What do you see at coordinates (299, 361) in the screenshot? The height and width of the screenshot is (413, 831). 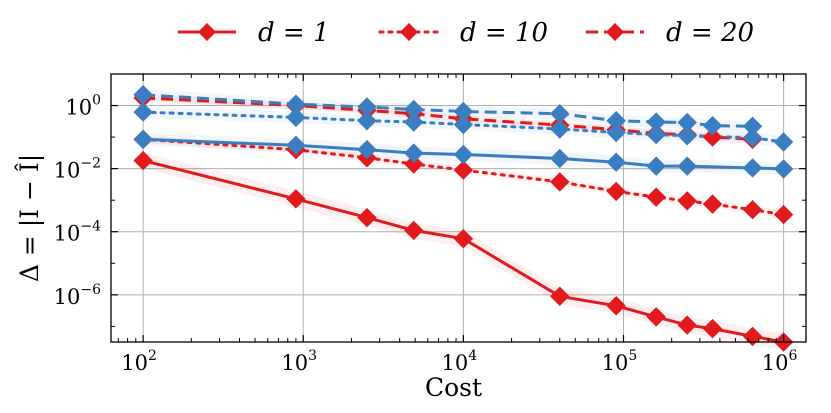 I see `x-tick-label: 103` at bounding box center [299, 361].